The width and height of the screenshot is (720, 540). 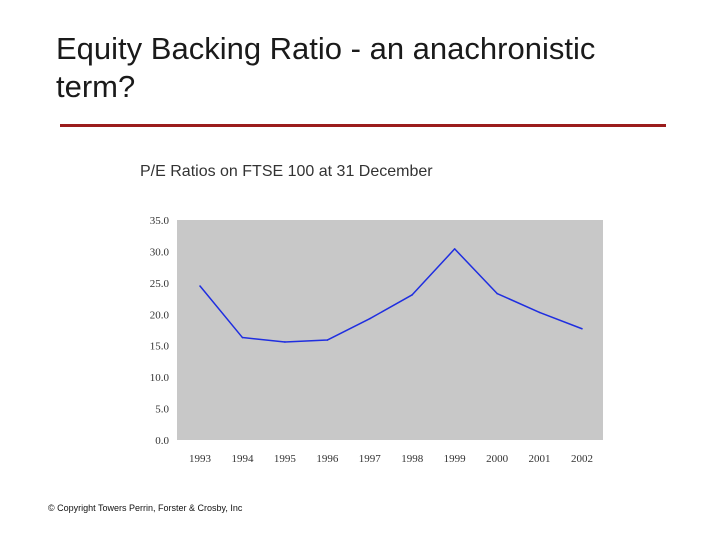 I want to click on series-line, so click(x=391, y=295).